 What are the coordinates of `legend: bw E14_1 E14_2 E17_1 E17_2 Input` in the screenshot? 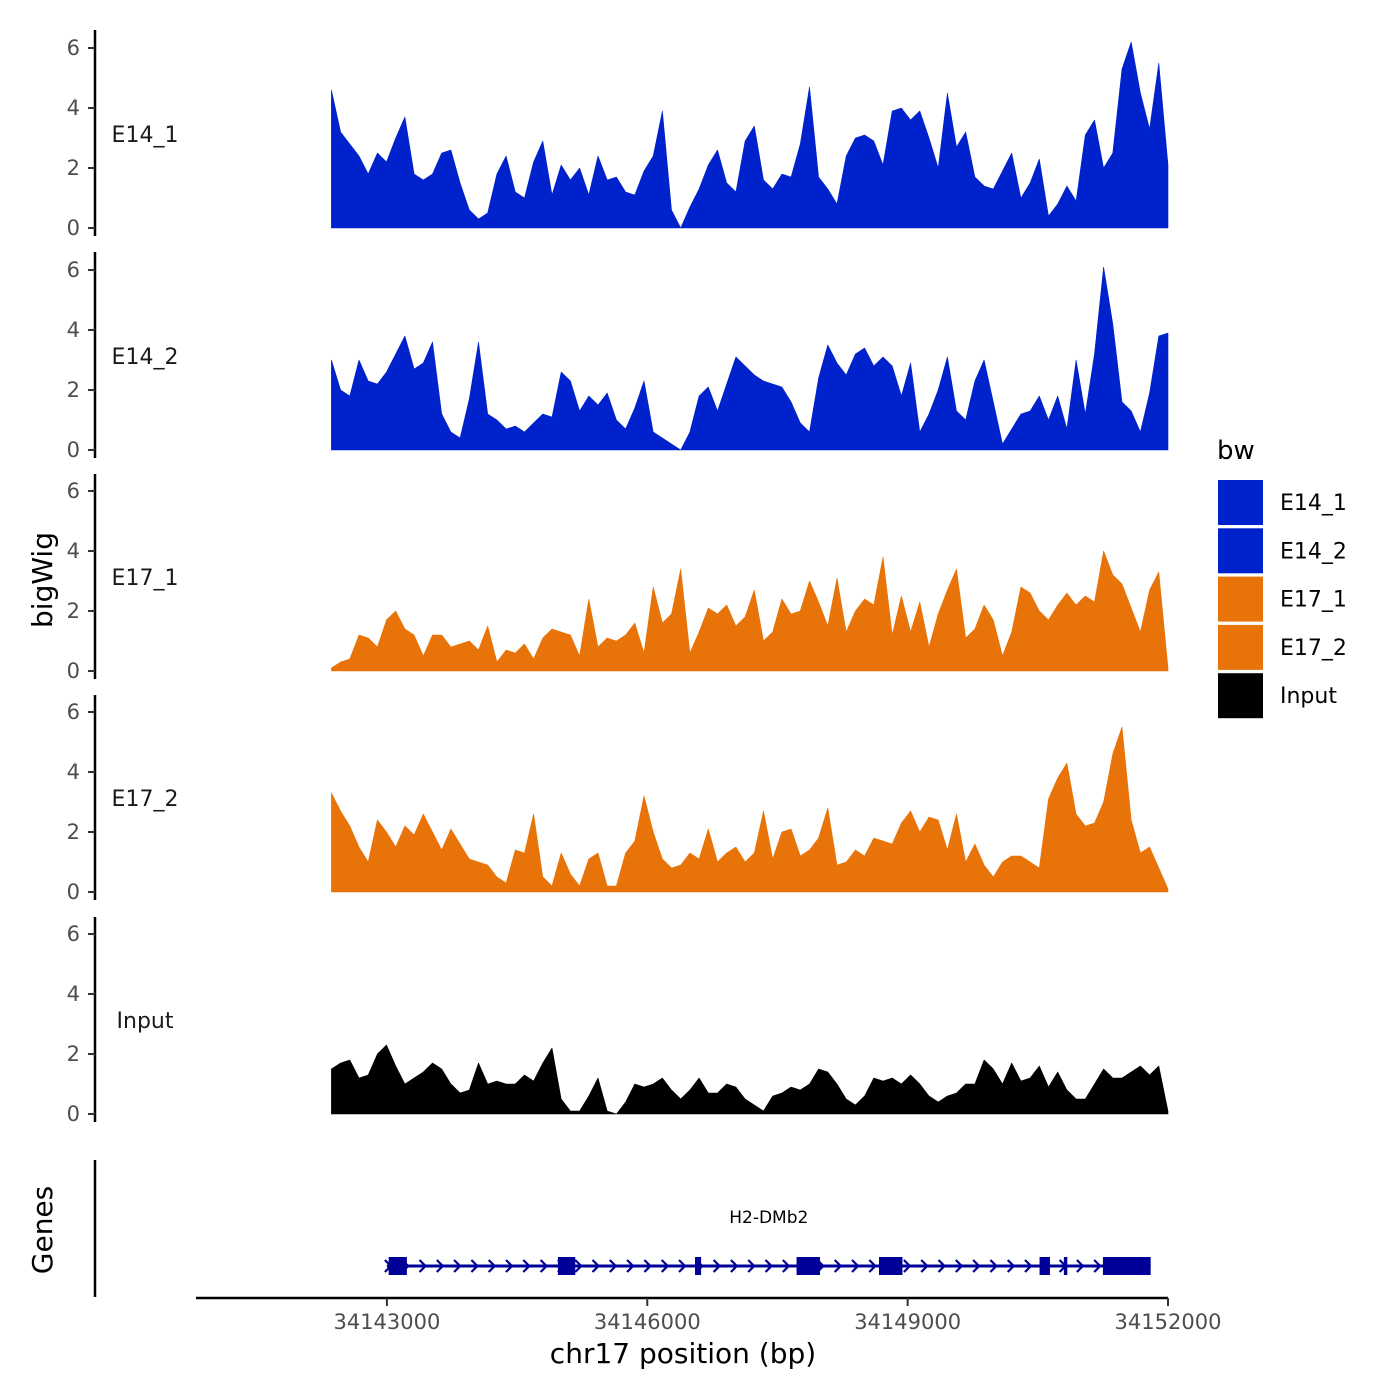 It's located at (1282, 577).